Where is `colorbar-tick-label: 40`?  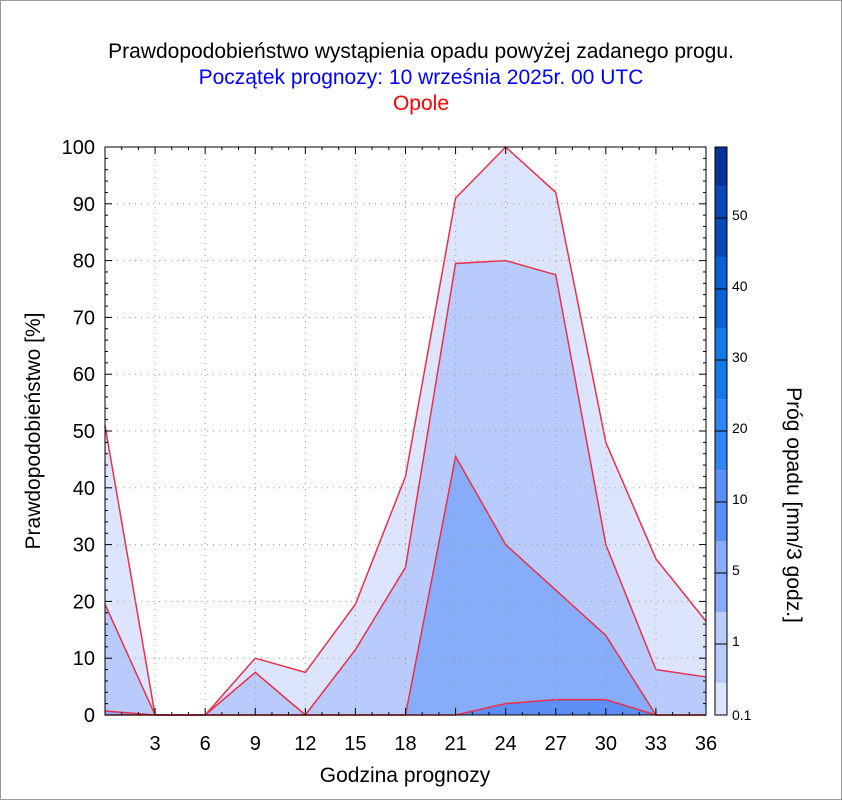 colorbar-tick-label: 40 is located at coordinates (740, 286).